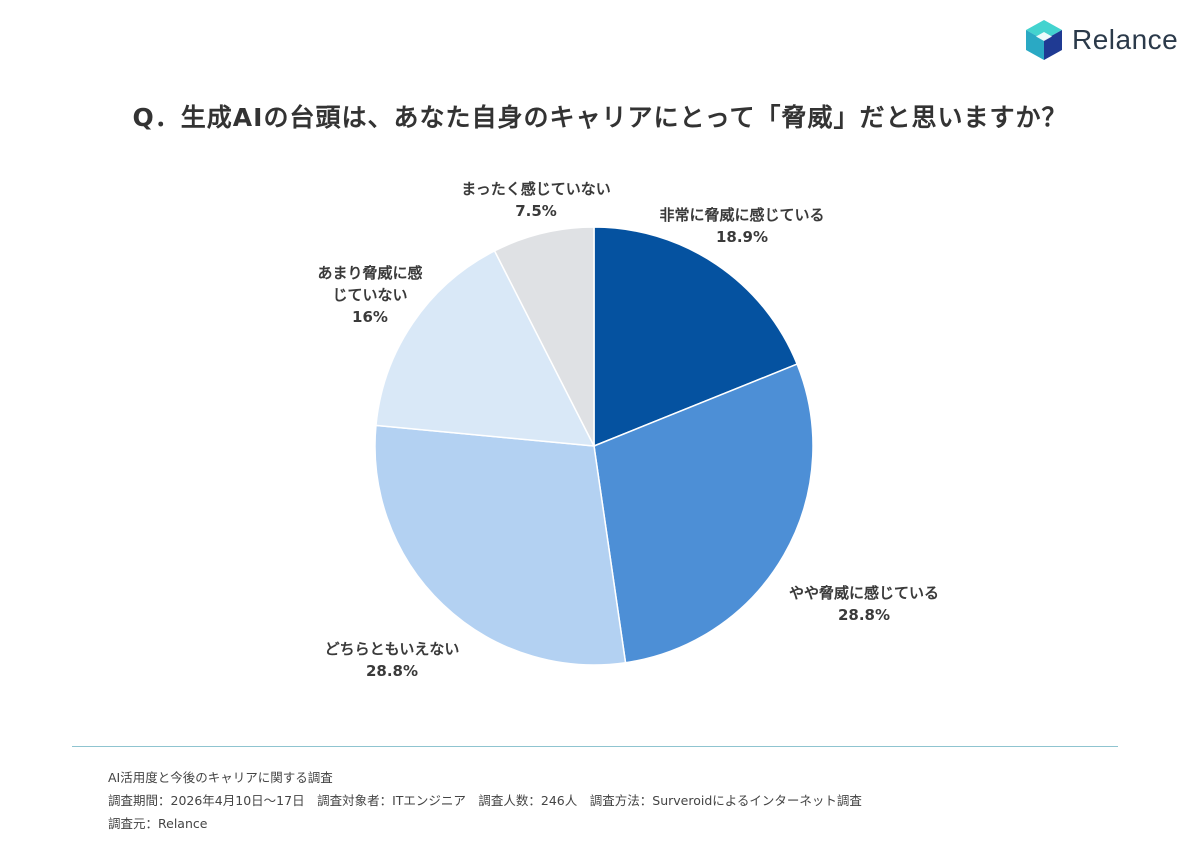 The width and height of the screenshot is (1200, 846). What do you see at coordinates (535, 189) in the screenshot?
I see `slice-label-text: まったく感じていない` at bounding box center [535, 189].